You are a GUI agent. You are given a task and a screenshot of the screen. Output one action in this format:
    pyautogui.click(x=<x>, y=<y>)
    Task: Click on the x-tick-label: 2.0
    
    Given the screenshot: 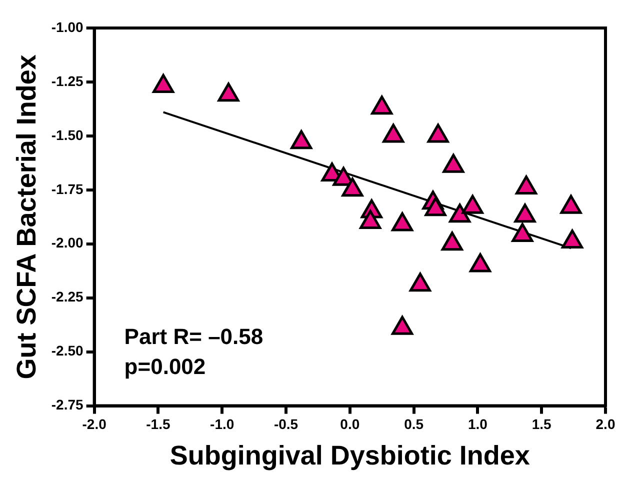 What is the action you would take?
    pyautogui.click(x=606, y=424)
    